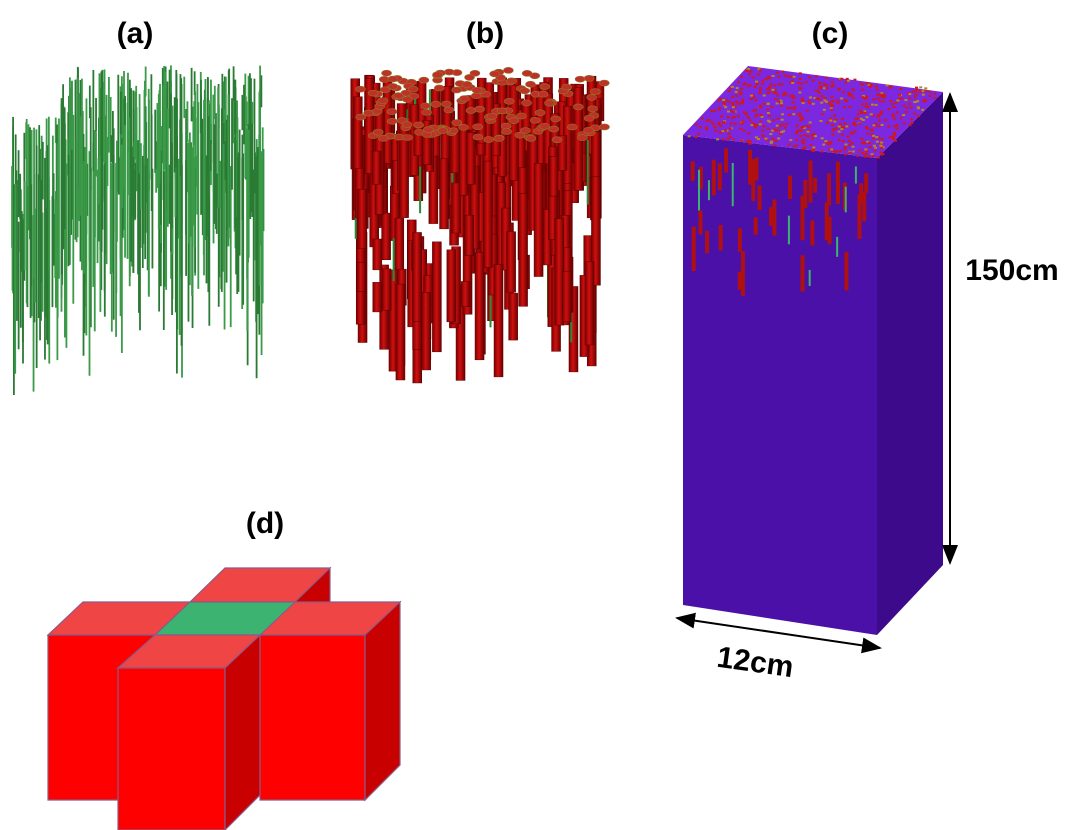 Image resolution: width=1070 pixels, height=830 pixels. What do you see at coordinates (778, 633) in the screenshot?
I see `width-arrow` at bounding box center [778, 633].